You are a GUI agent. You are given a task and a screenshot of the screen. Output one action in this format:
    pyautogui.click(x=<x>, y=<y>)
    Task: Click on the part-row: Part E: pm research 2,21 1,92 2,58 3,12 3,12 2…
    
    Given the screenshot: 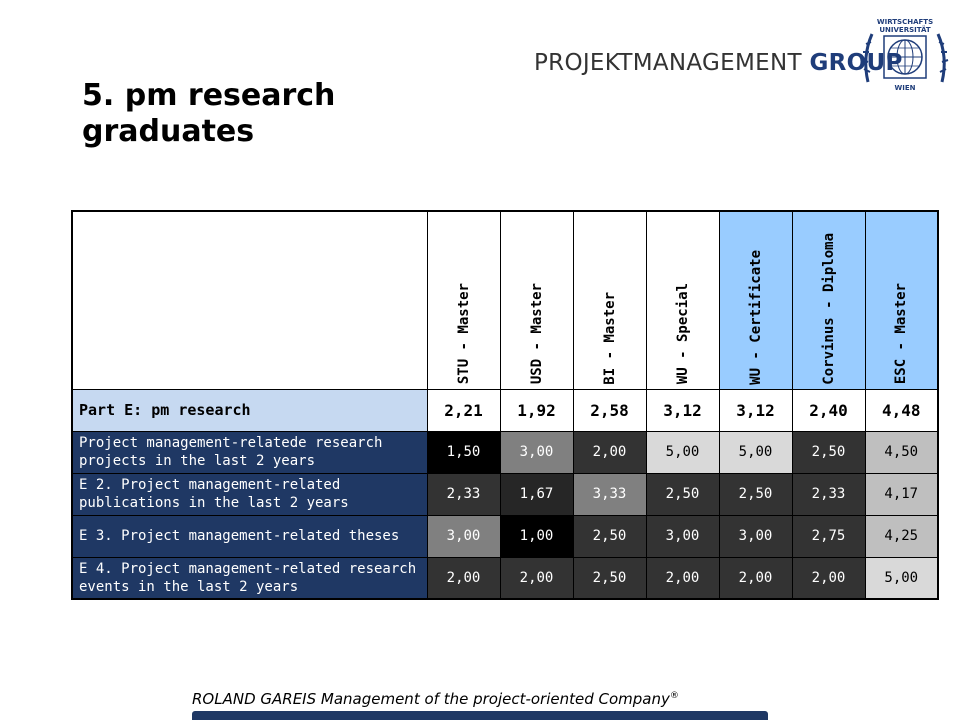 What is the action you would take?
    pyautogui.click(x=505, y=410)
    